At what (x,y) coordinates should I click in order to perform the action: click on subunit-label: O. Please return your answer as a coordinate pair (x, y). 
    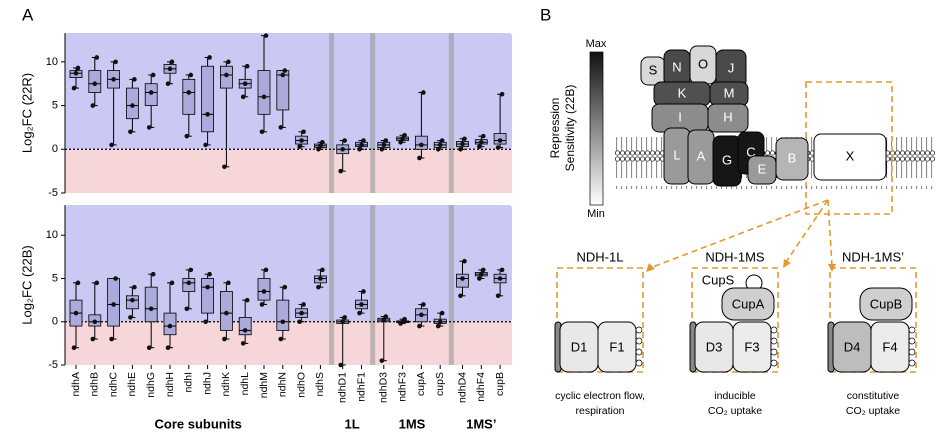
    Looking at the image, I should click on (703, 63).